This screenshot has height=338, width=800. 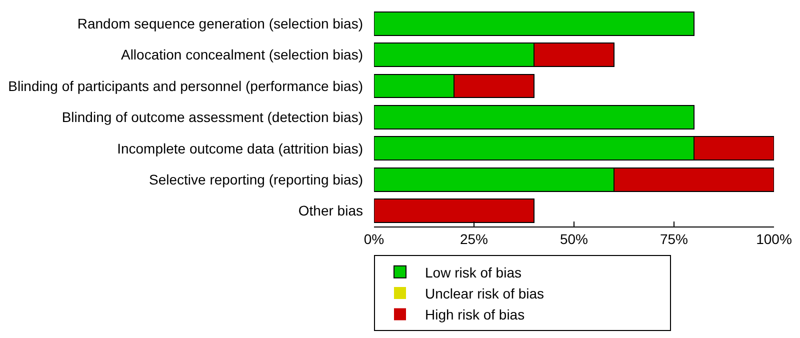 I want to click on y-tick-label: Allocation concealment (selection bias), so click(x=241, y=54).